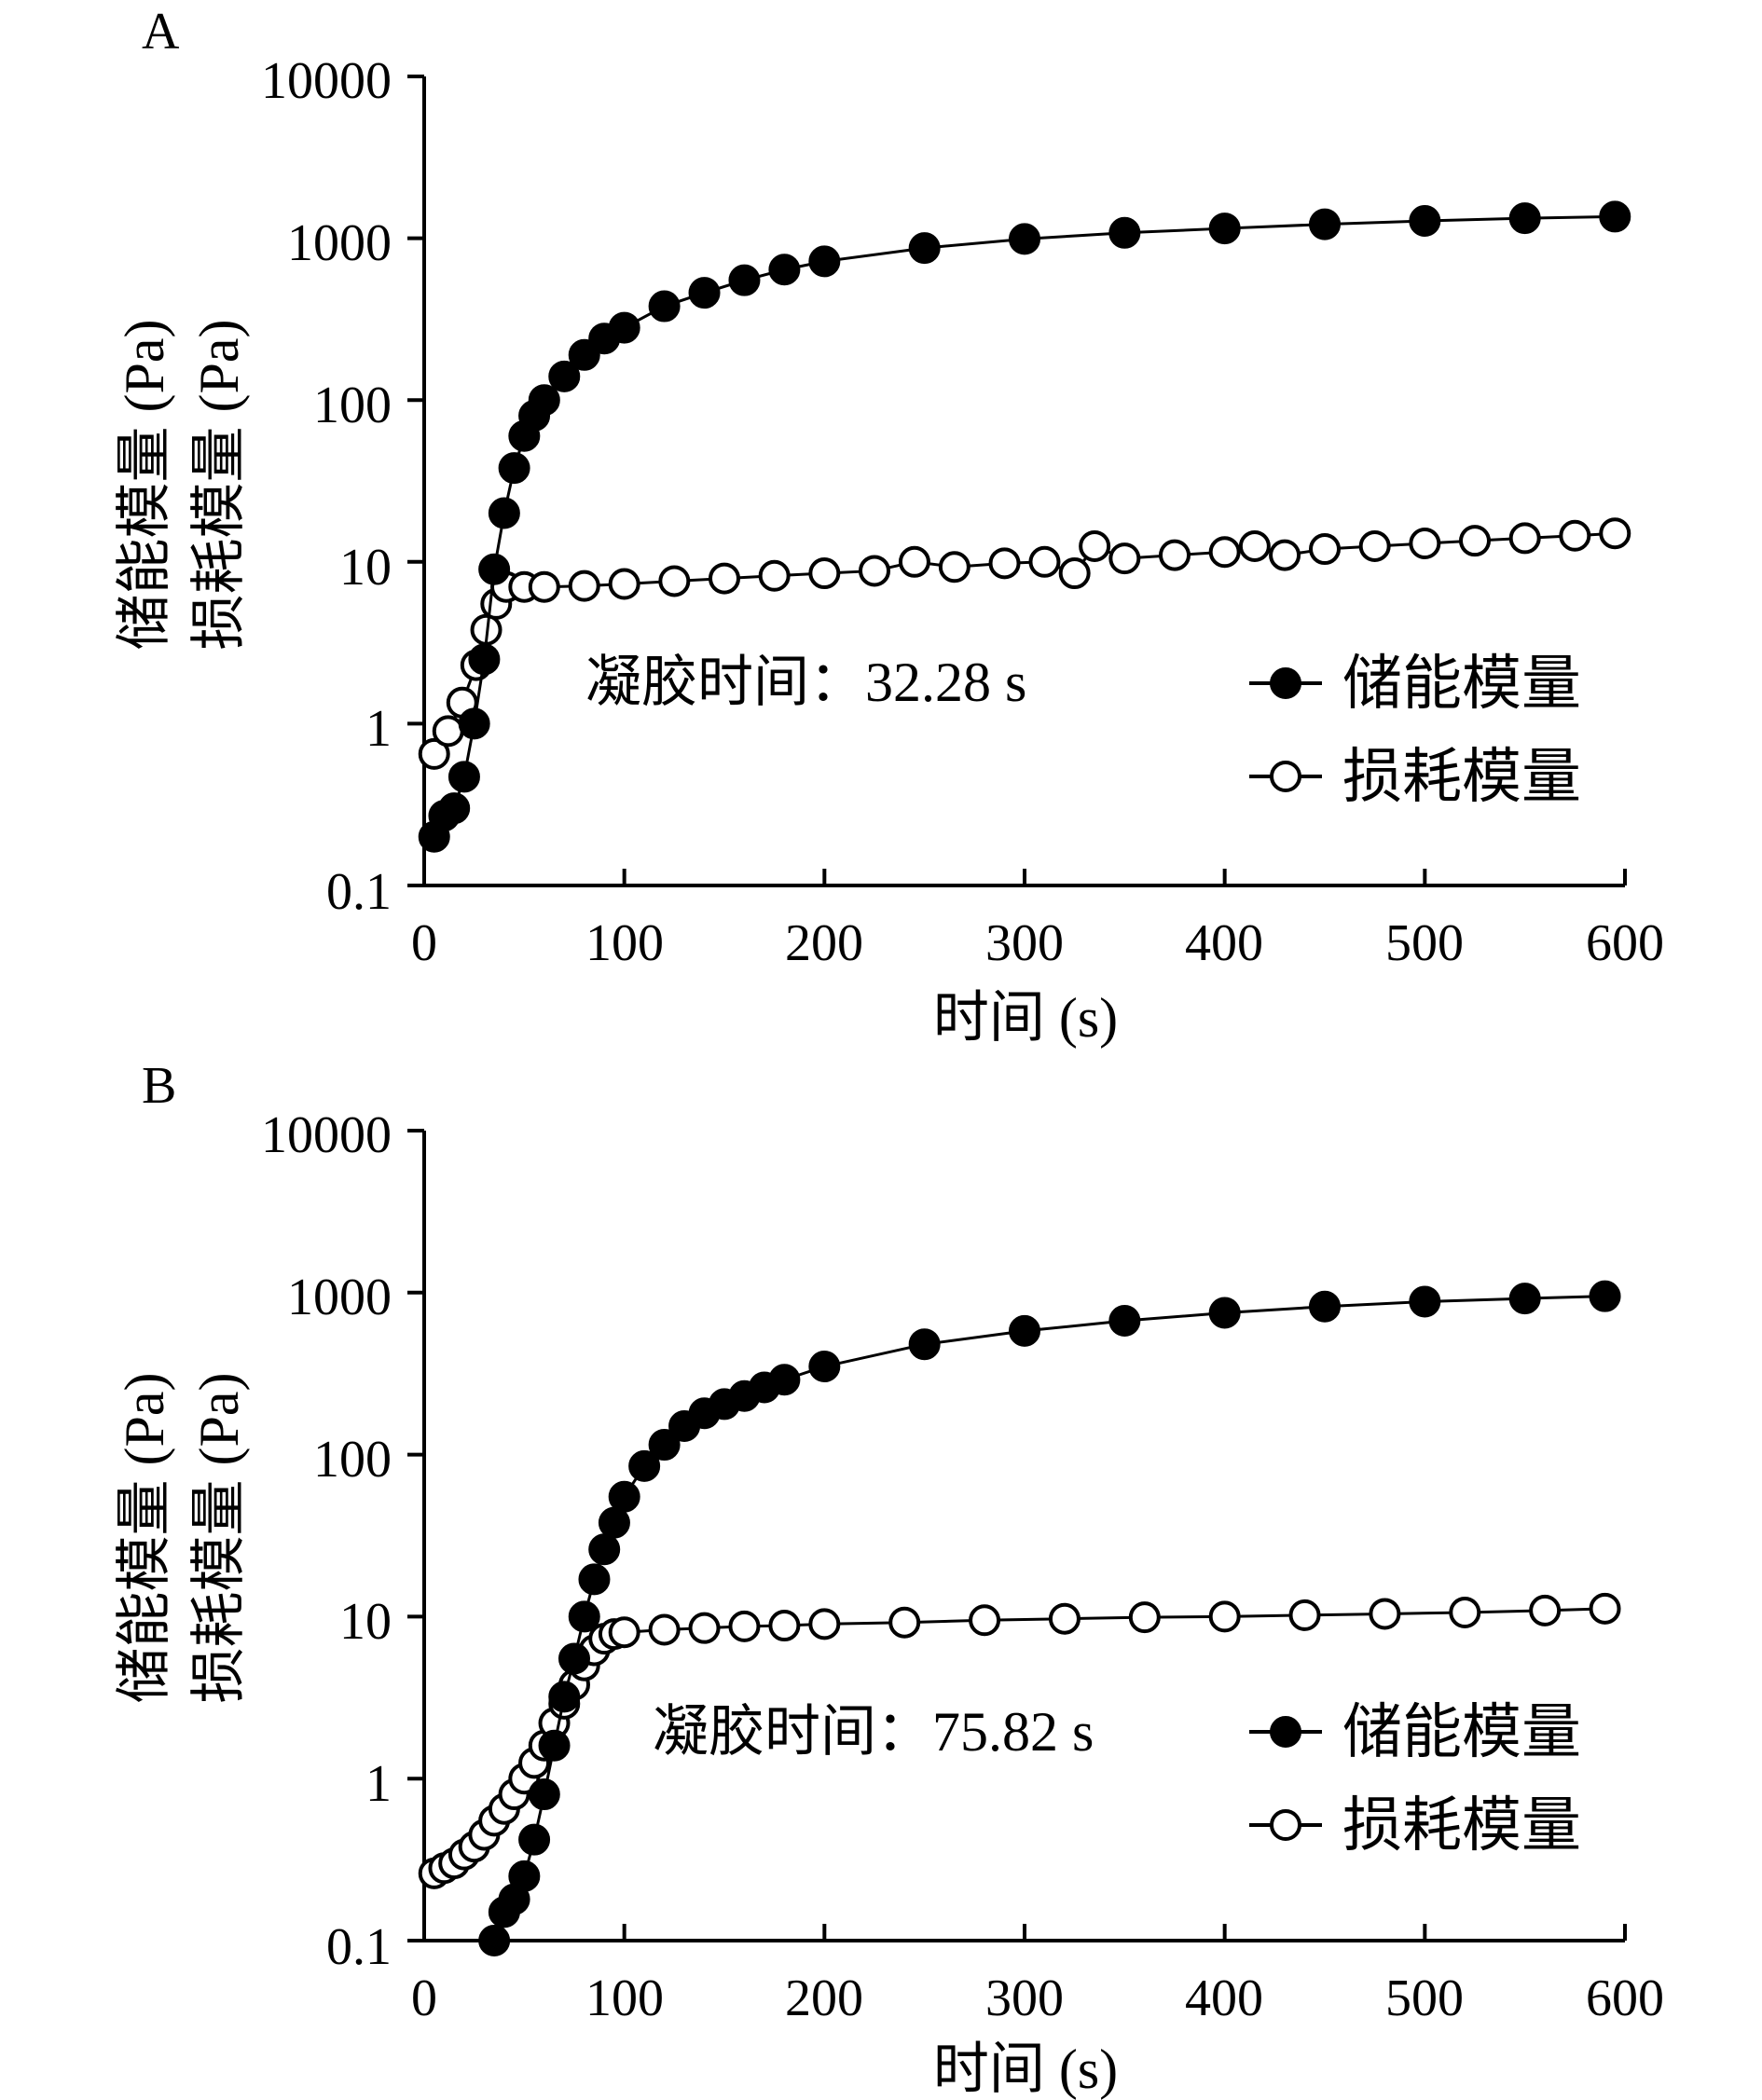  I want to click on legend-label: 储能模量, so click(1461, 1732).